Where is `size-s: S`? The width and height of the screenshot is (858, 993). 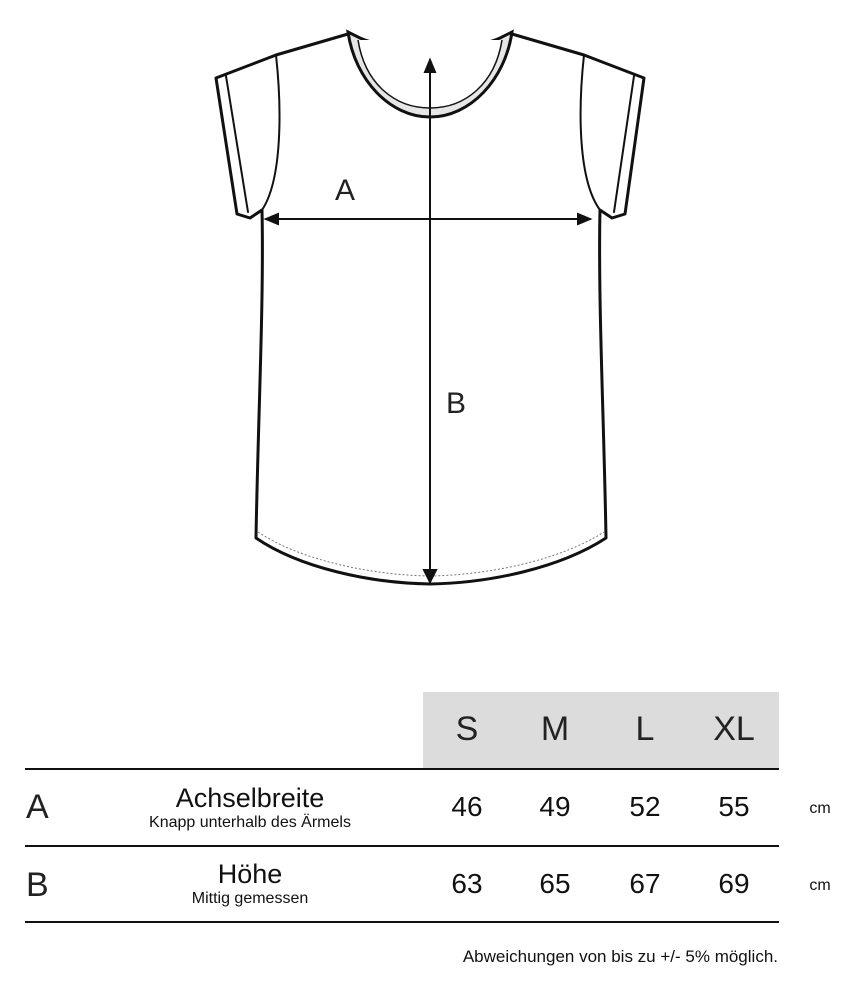
size-s: S is located at coordinates (467, 729).